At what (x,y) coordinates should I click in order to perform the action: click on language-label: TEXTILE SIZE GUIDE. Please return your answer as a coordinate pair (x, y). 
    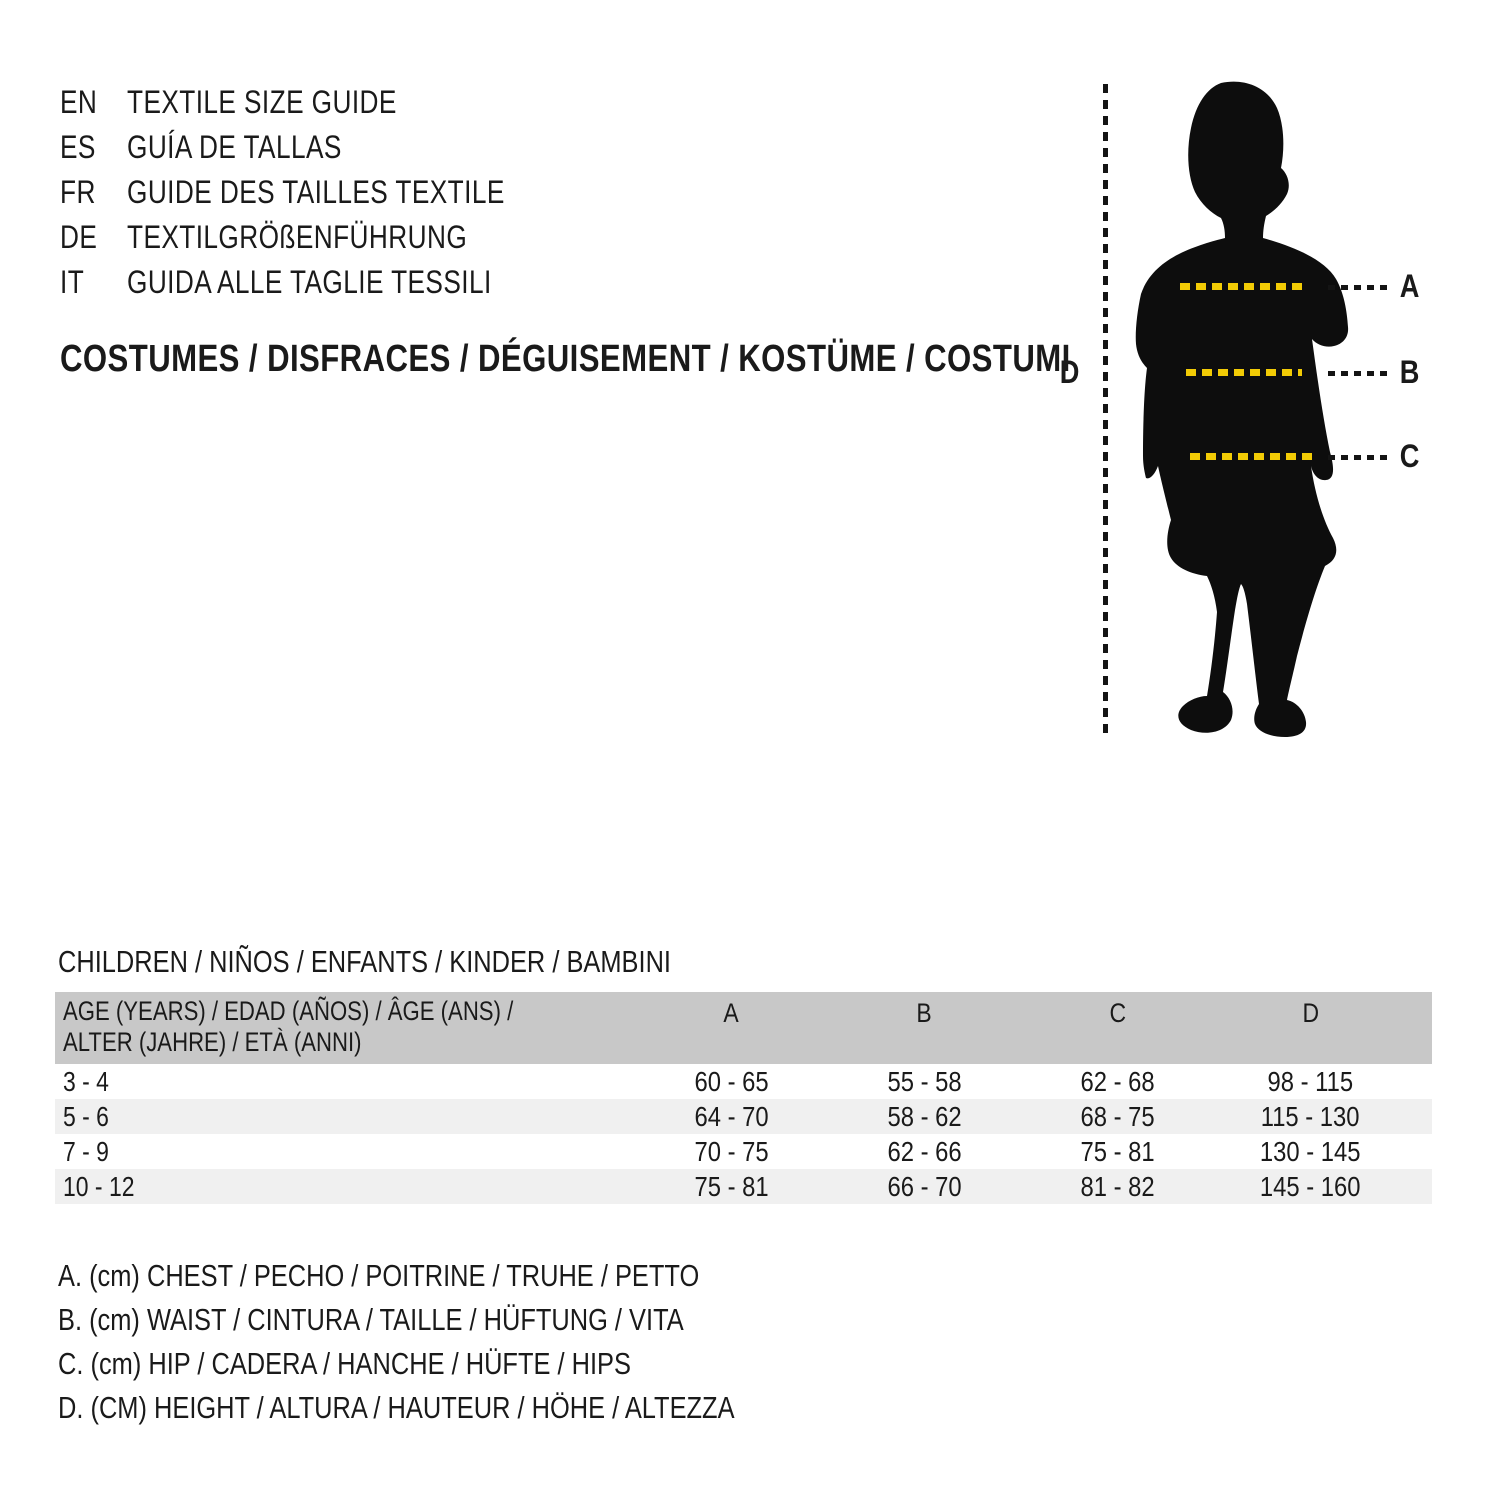
    Looking at the image, I should click on (291, 102).